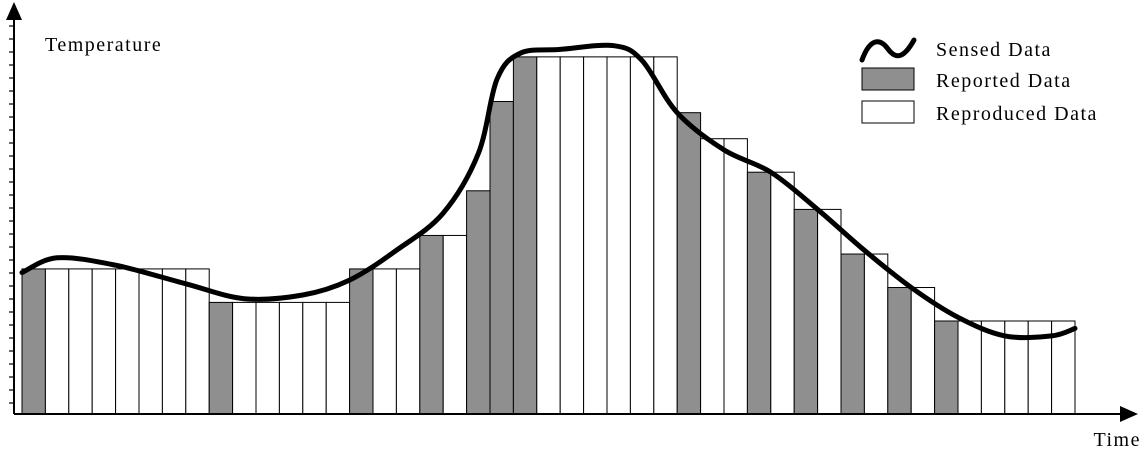  I want to click on legend-reported-label: Reported Data, so click(1004, 81).